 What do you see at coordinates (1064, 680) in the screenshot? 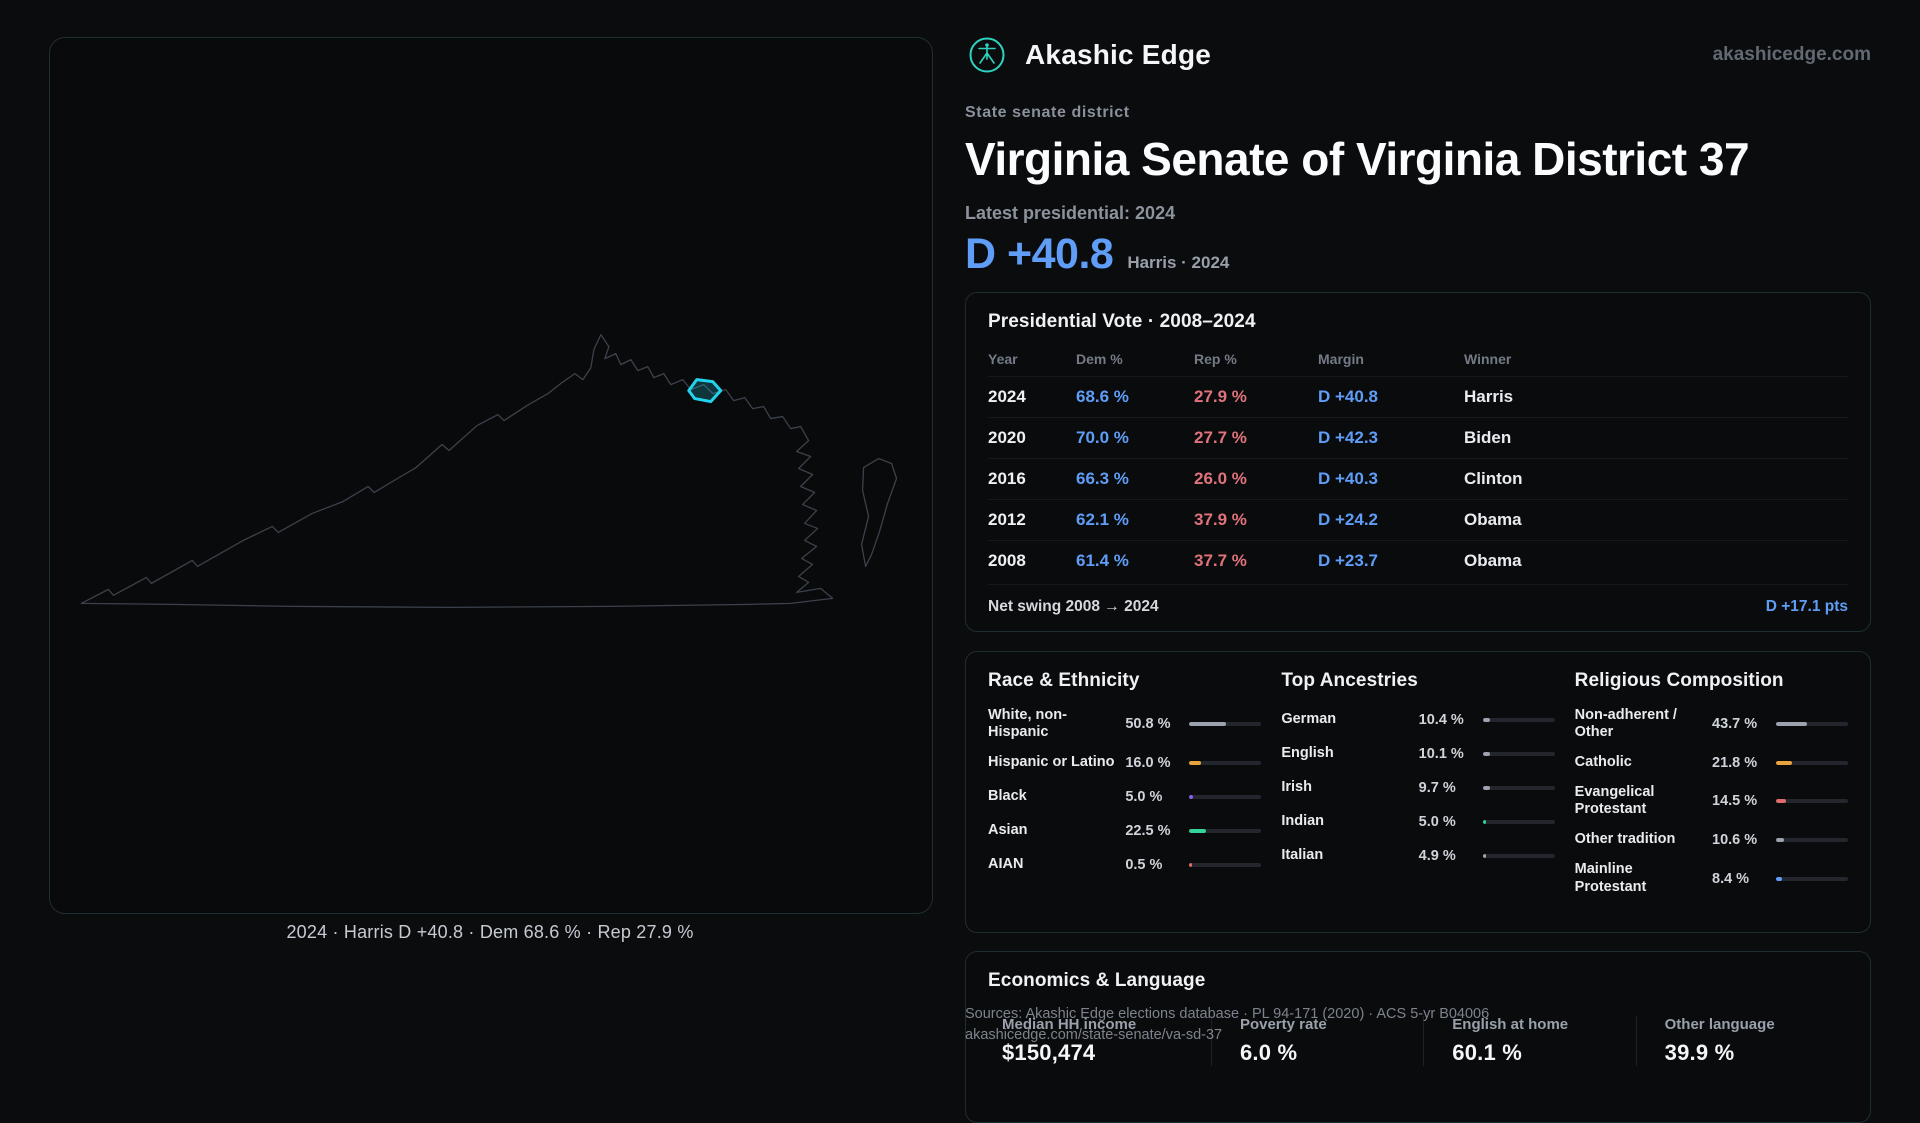
I see `race-title: Race & Ethnicity` at bounding box center [1064, 680].